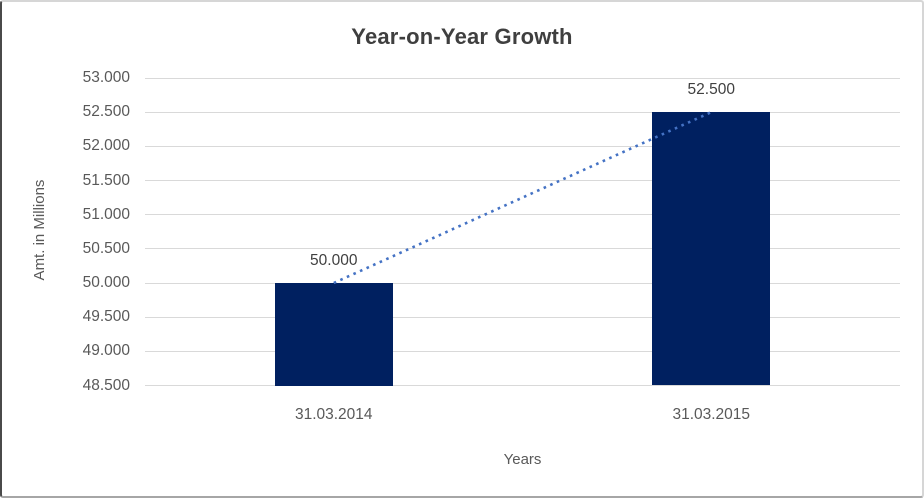 This screenshot has width=924, height=498. Describe the element at coordinates (333, 334) in the screenshot. I see `bar-31.03.2014` at that location.